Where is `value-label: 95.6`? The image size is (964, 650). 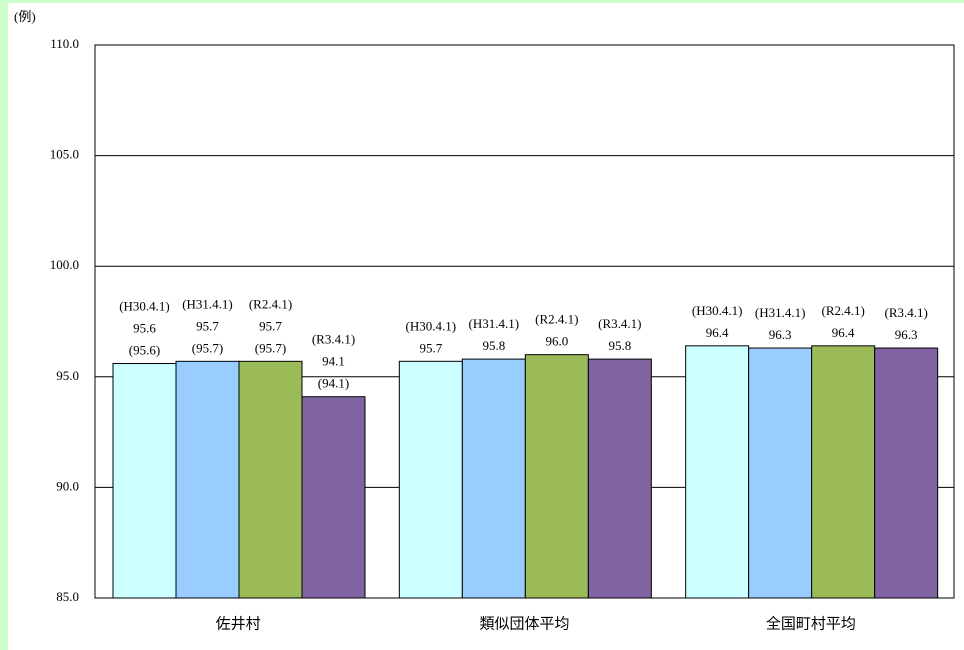
value-label: 95.6 is located at coordinates (144, 328).